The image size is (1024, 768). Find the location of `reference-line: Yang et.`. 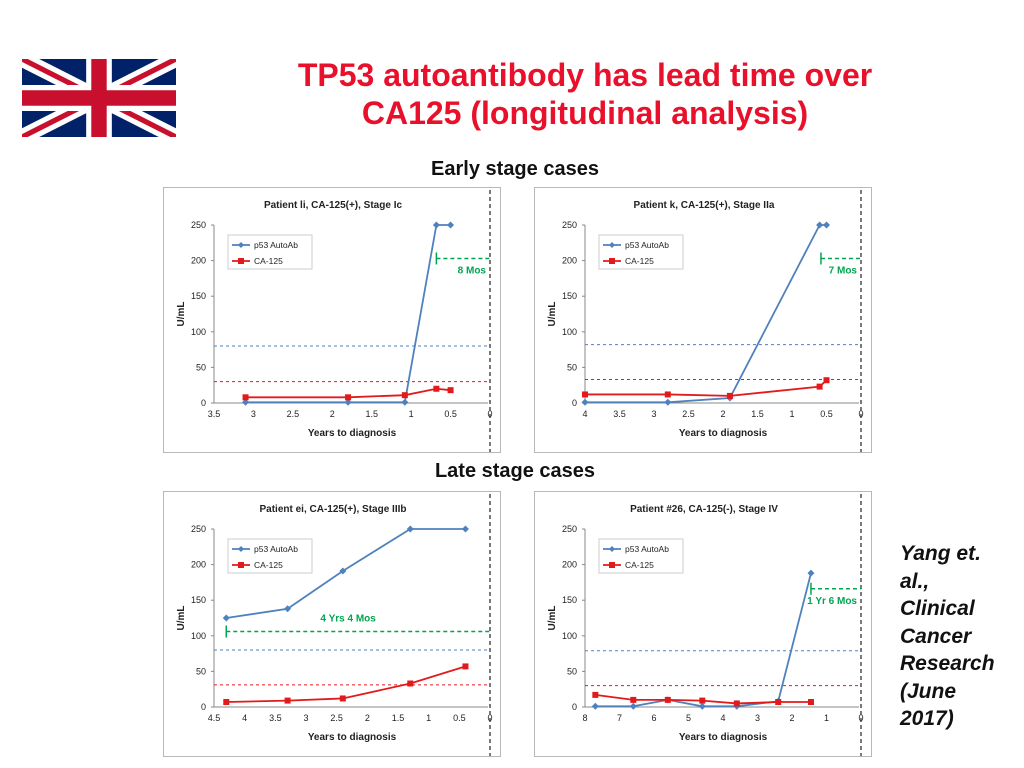

reference-line: Yang et. is located at coordinates (940, 553).